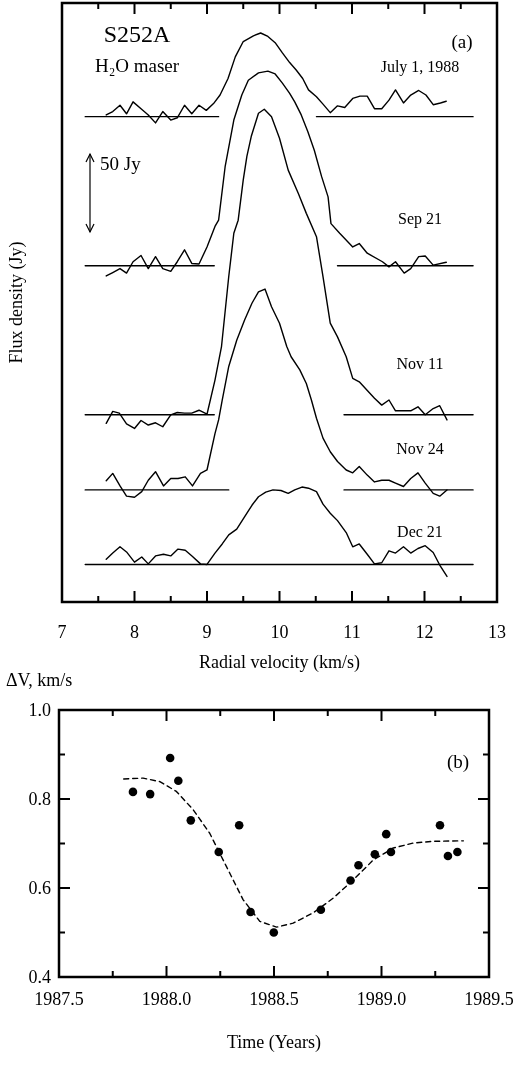 Image resolution: width=531 pixels, height=1066 pixels. What do you see at coordinates (420, 531) in the screenshot?
I see `series-label: Dec 21` at bounding box center [420, 531].